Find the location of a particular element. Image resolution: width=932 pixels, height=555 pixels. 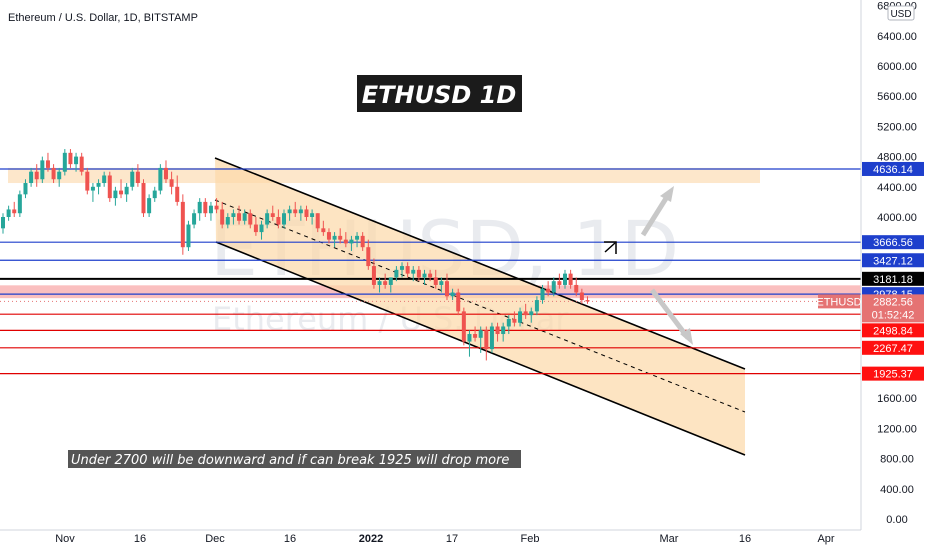

level-price-tag: 3427.12 is located at coordinates (893, 261).